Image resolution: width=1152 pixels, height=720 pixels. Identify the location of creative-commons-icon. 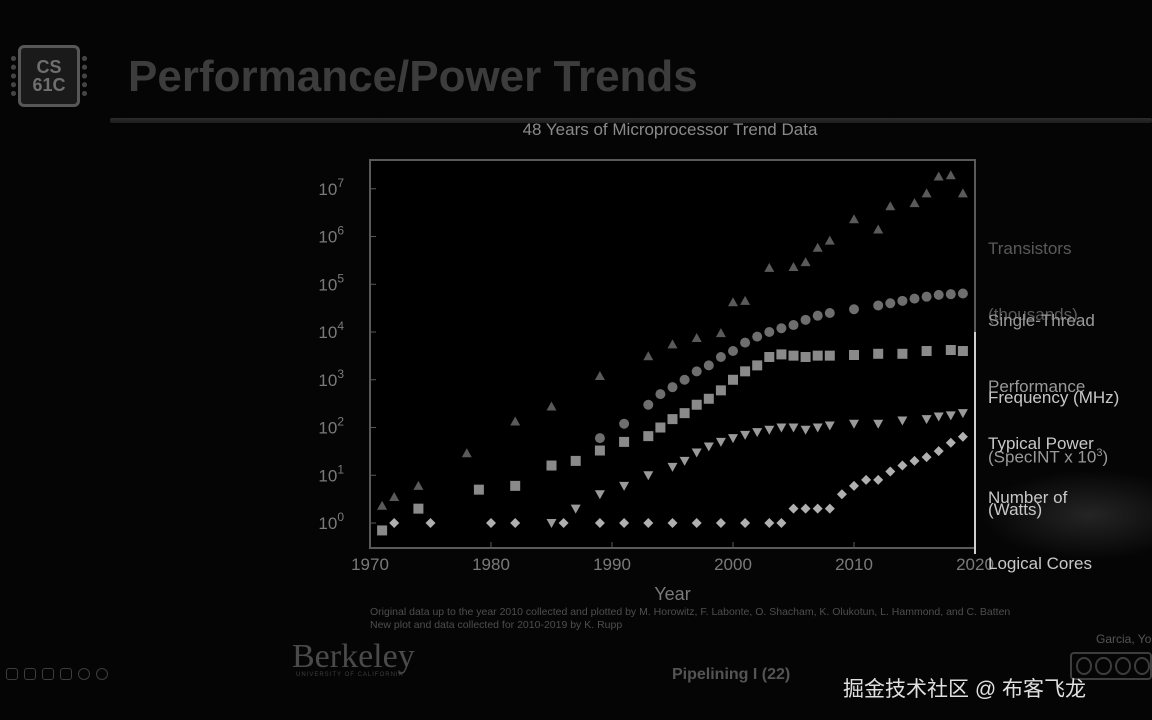
(1111, 666).